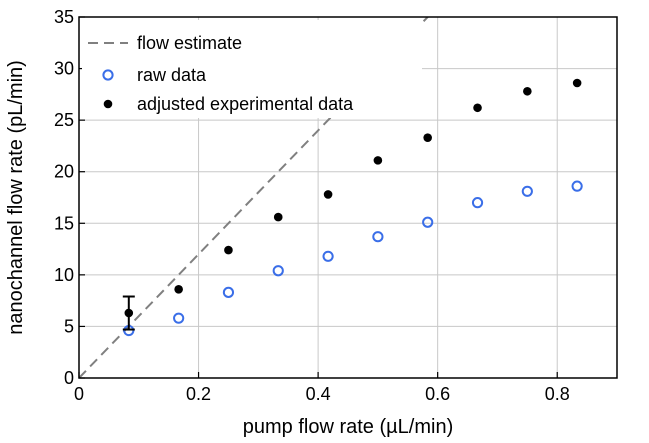 This screenshot has height=443, width=649. What do you see at coordinates (348, 427) in the screenshot?
I see `x-axis-title: pump flow rate (µL/min)` at bounding box center [348, 427].